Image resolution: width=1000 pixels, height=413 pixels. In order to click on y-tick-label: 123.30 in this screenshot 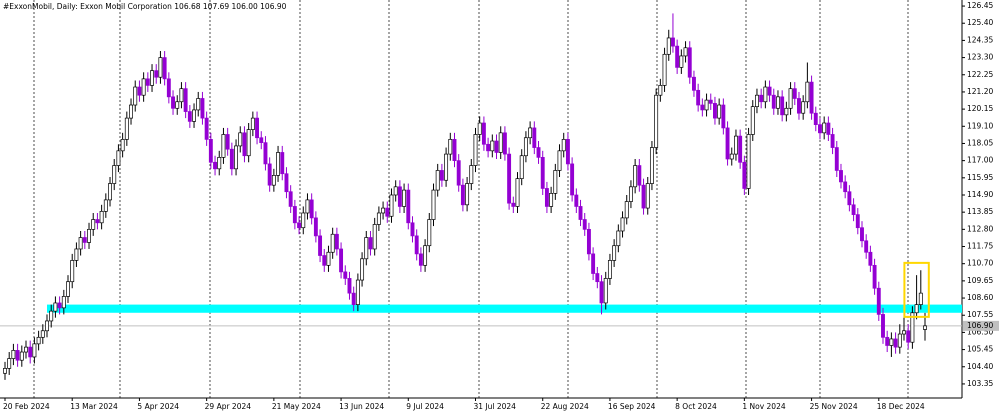, I will do `click(980, 57)`.